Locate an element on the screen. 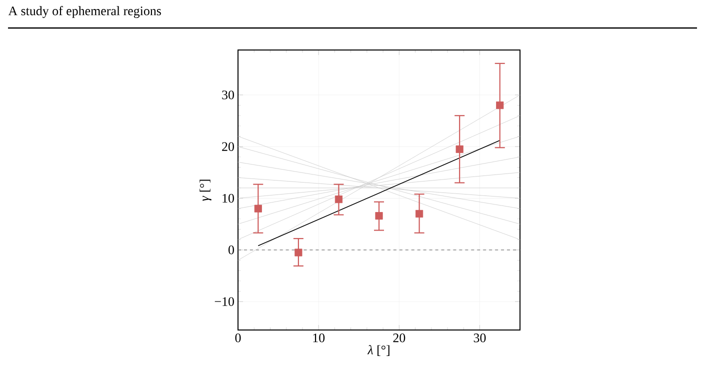 The height and width of the screenshot is (376, 705). y-tick-label: 10 is located at coordinates (228, 198).